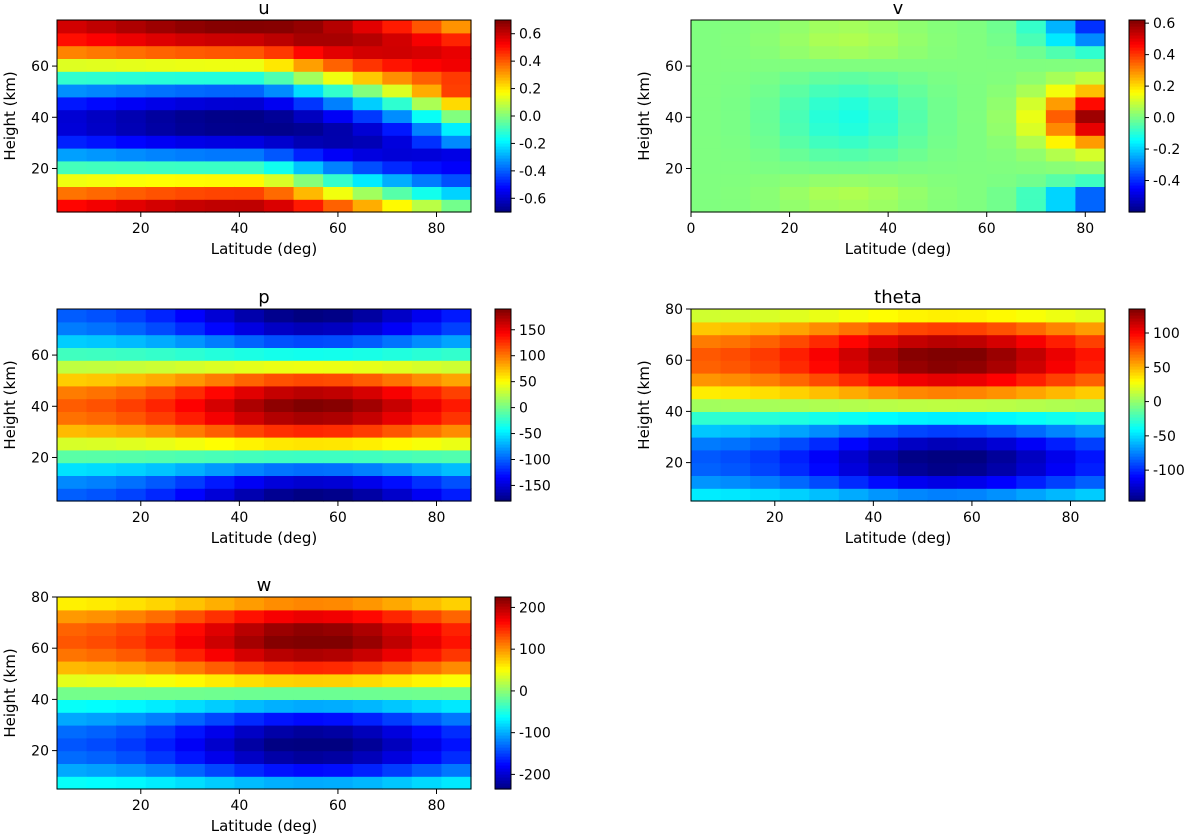  I want to click on x-axis-label: Latitude (deg), so click(264, 249).